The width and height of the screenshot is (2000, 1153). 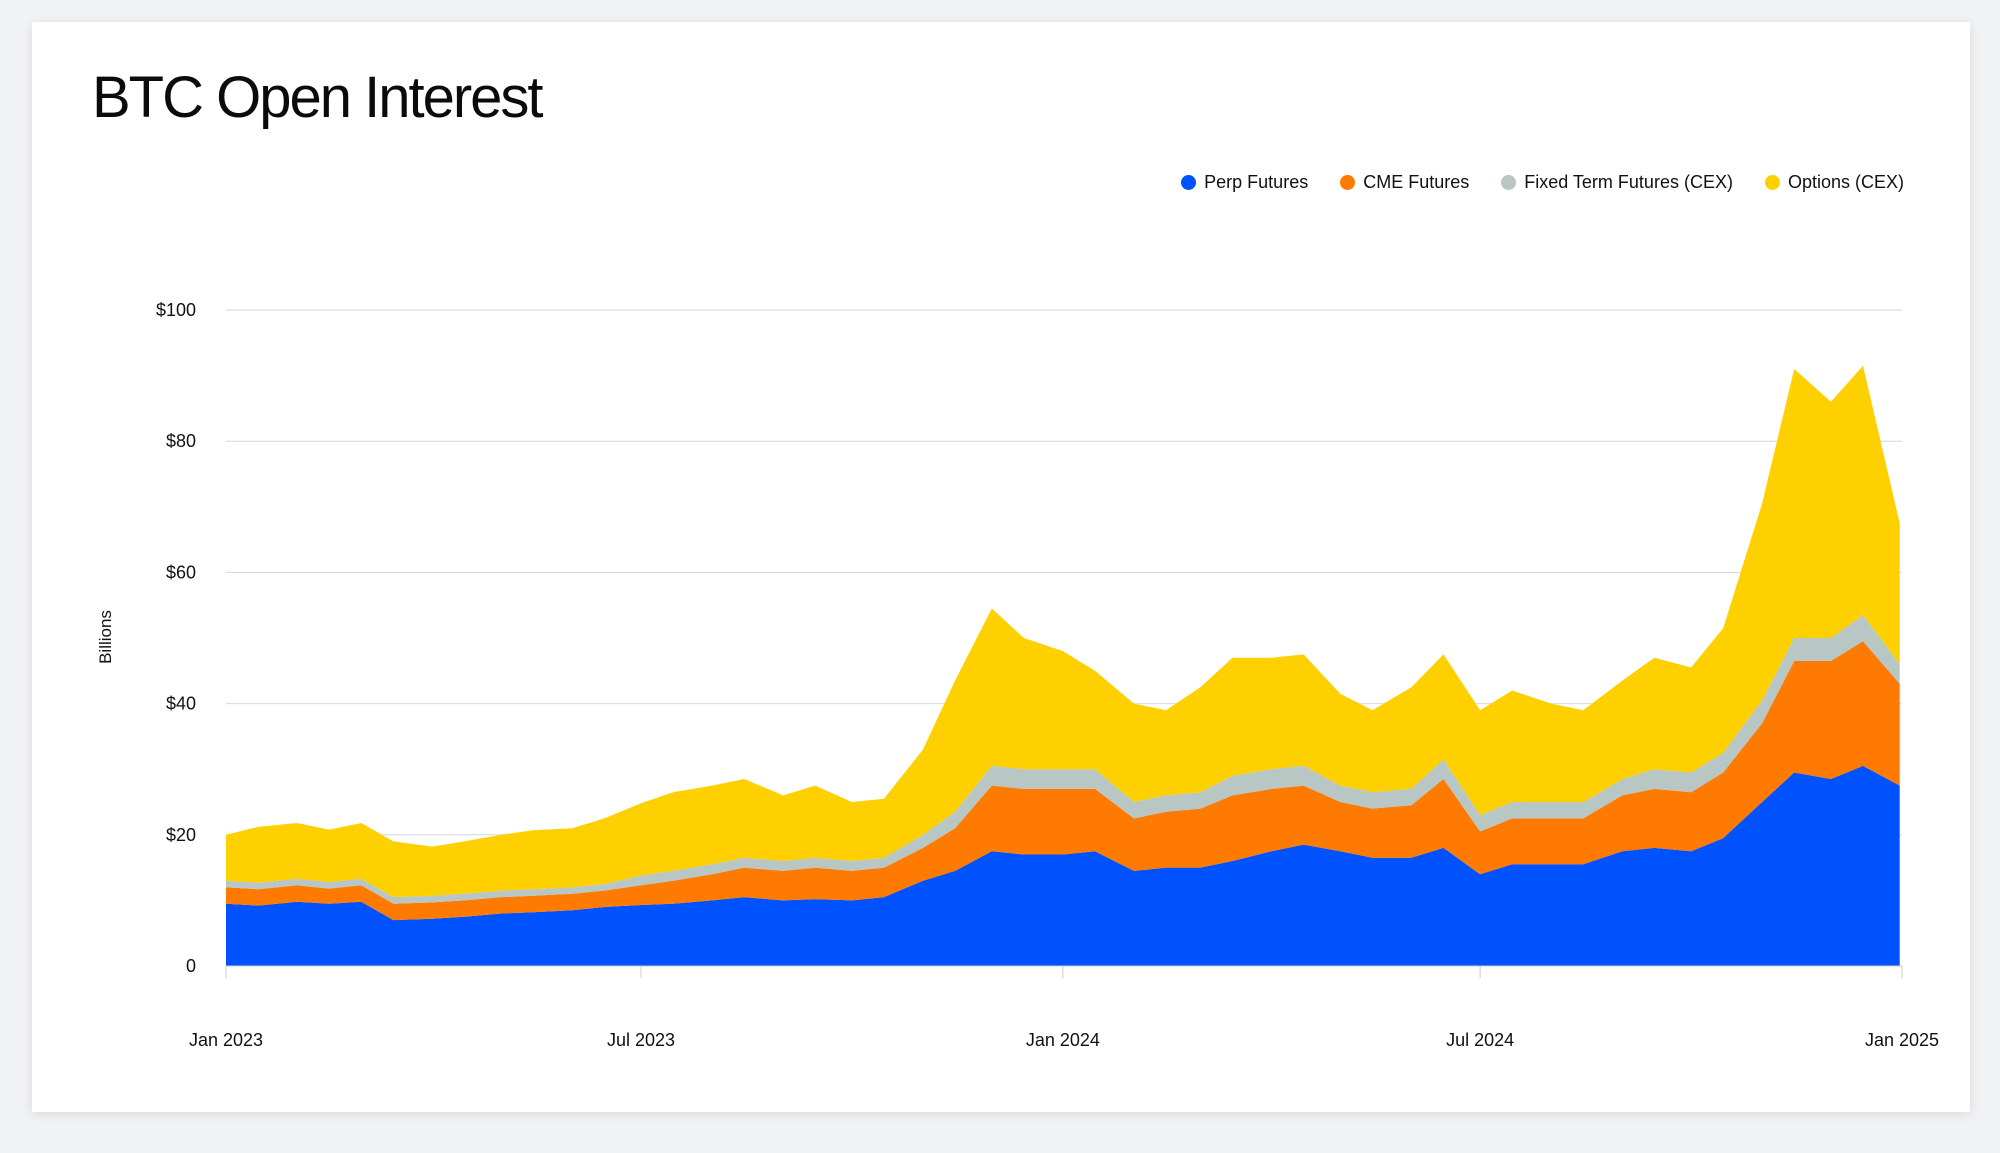 I want to click on x-tick-label: Jul 2023, so click(x=641, y=1040).